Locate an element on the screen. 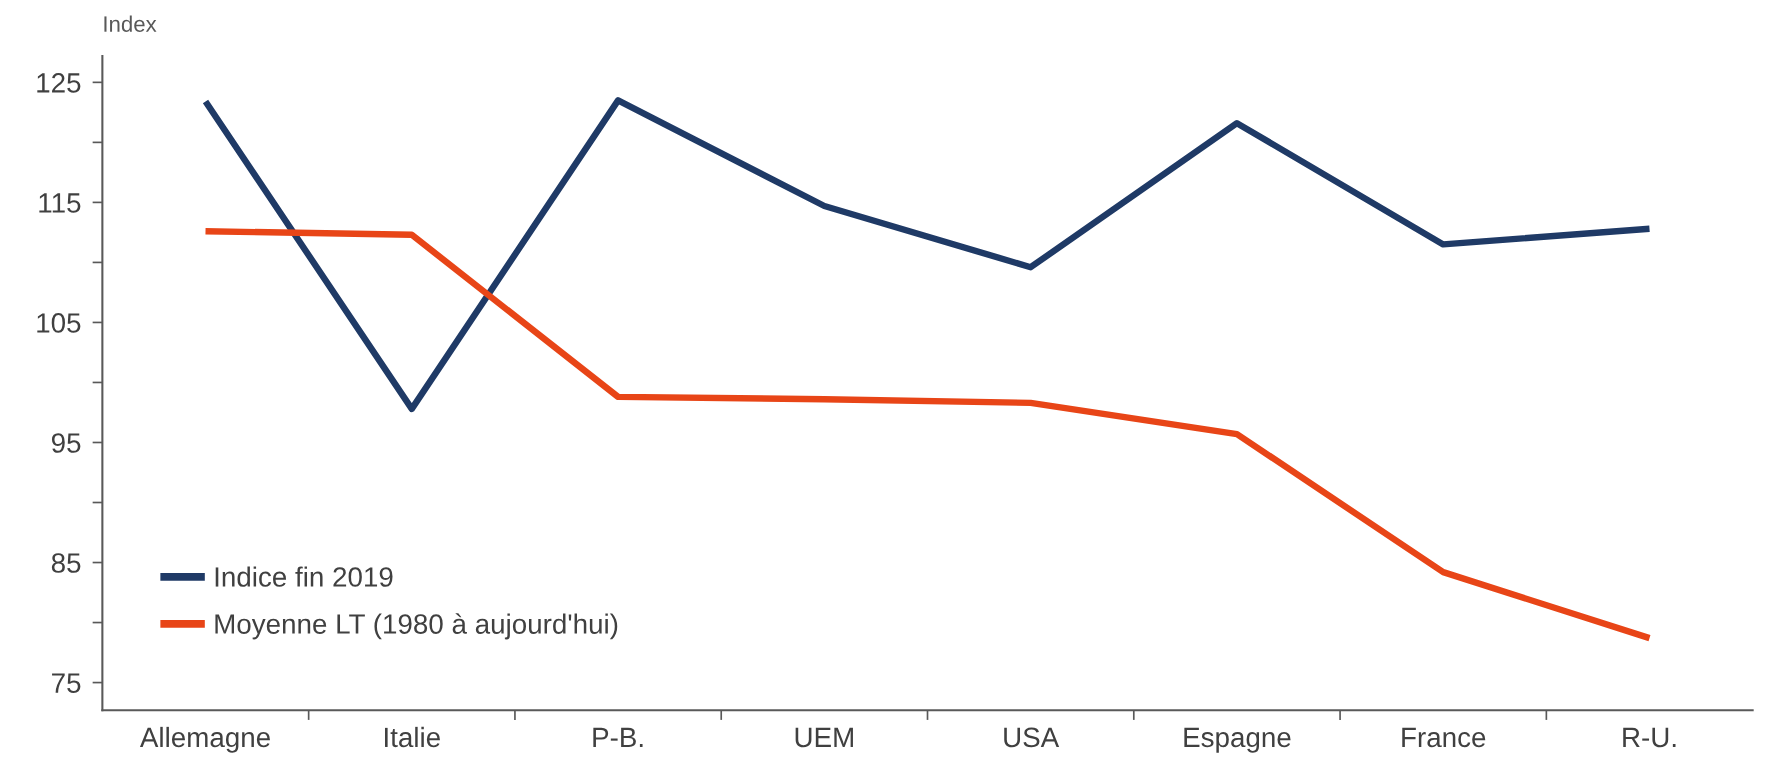 The image size is (1765, 777). y-tick-label: 85 is located at coordinates (66, 563).